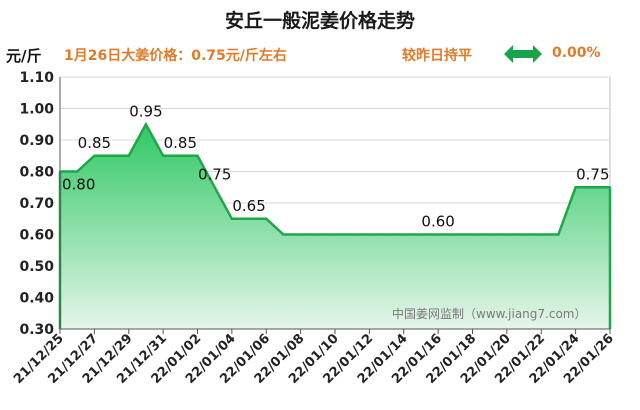  Describe the element at coordinates (523, 54) in the screenshot. I see `double-arrow-icon` at that location.